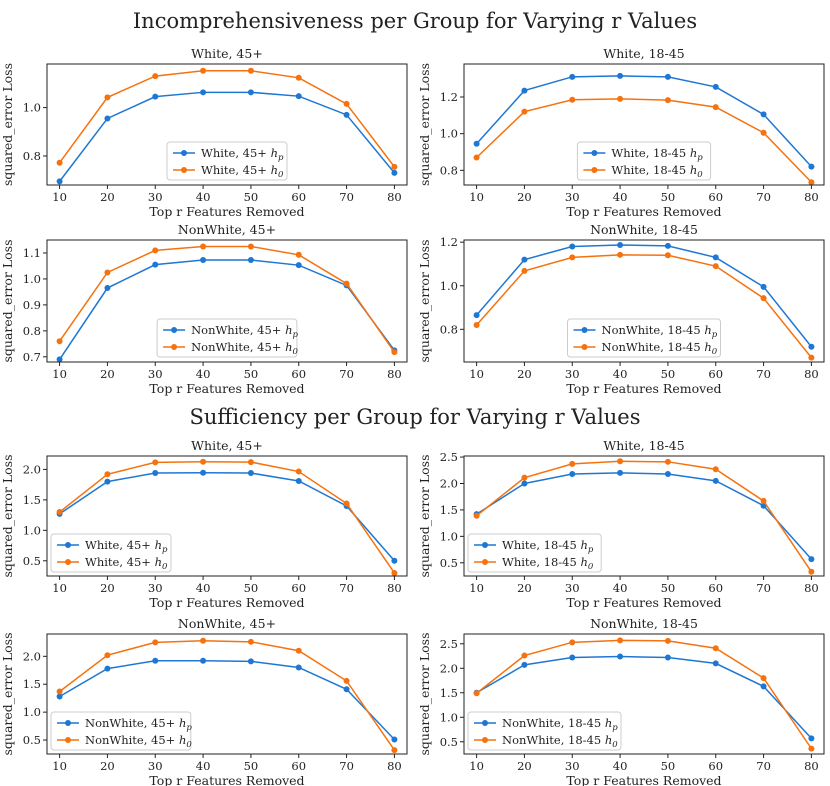 This screenshot has width=830, height=786. I want to click on legend-label-0: White, 45+ h0, so click(242, 171).